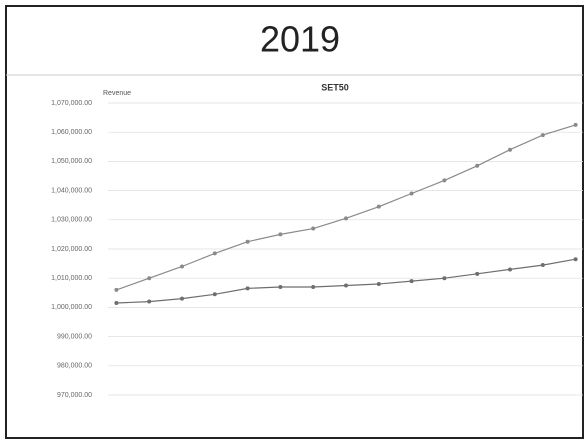  What do you see at coordinates (71, 307) in the screenshot?
I see `y-tick-label: 1,000,000.00` at bounding box center [71, 307].